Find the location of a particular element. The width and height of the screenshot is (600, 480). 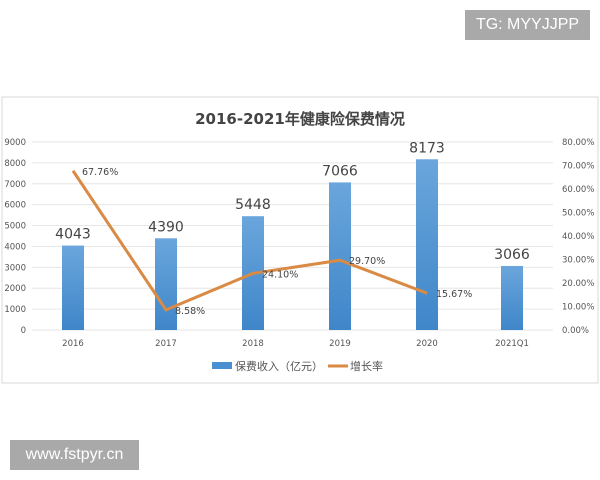

y-right-tick-label: 30.00% is located at coordinates (578, 261).